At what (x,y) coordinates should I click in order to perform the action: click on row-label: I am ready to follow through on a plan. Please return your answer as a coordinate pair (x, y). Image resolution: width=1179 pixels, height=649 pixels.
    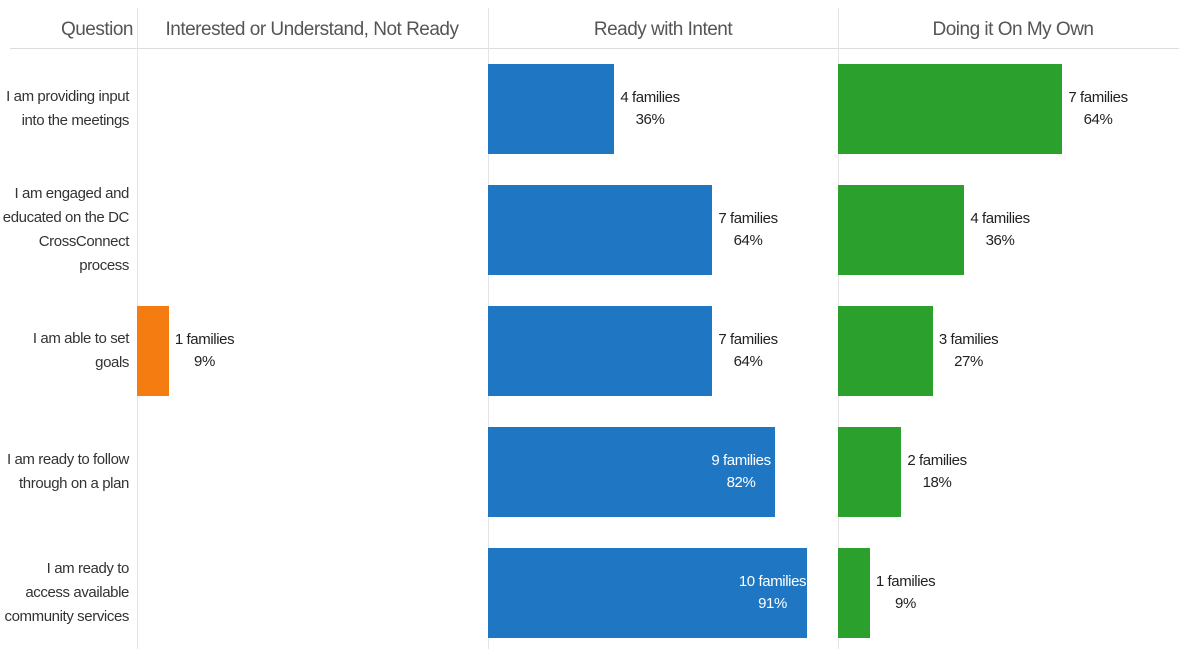
    Looking at the image, I should click on (67, 471).